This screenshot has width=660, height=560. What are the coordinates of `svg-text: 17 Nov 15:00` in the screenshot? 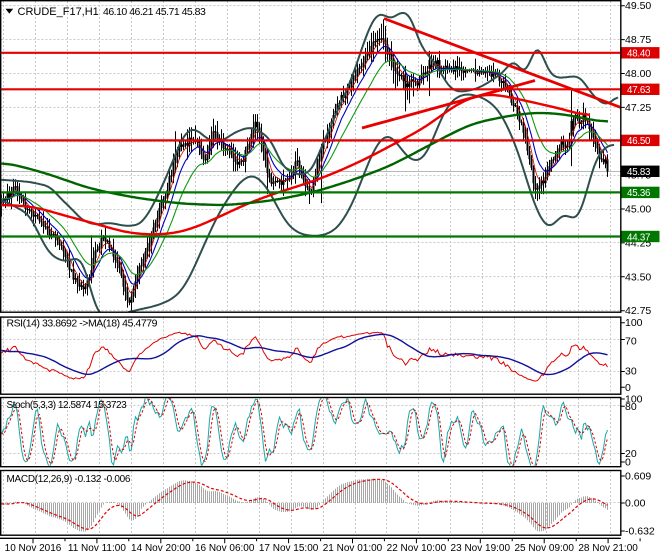 It's located at (289, 548).